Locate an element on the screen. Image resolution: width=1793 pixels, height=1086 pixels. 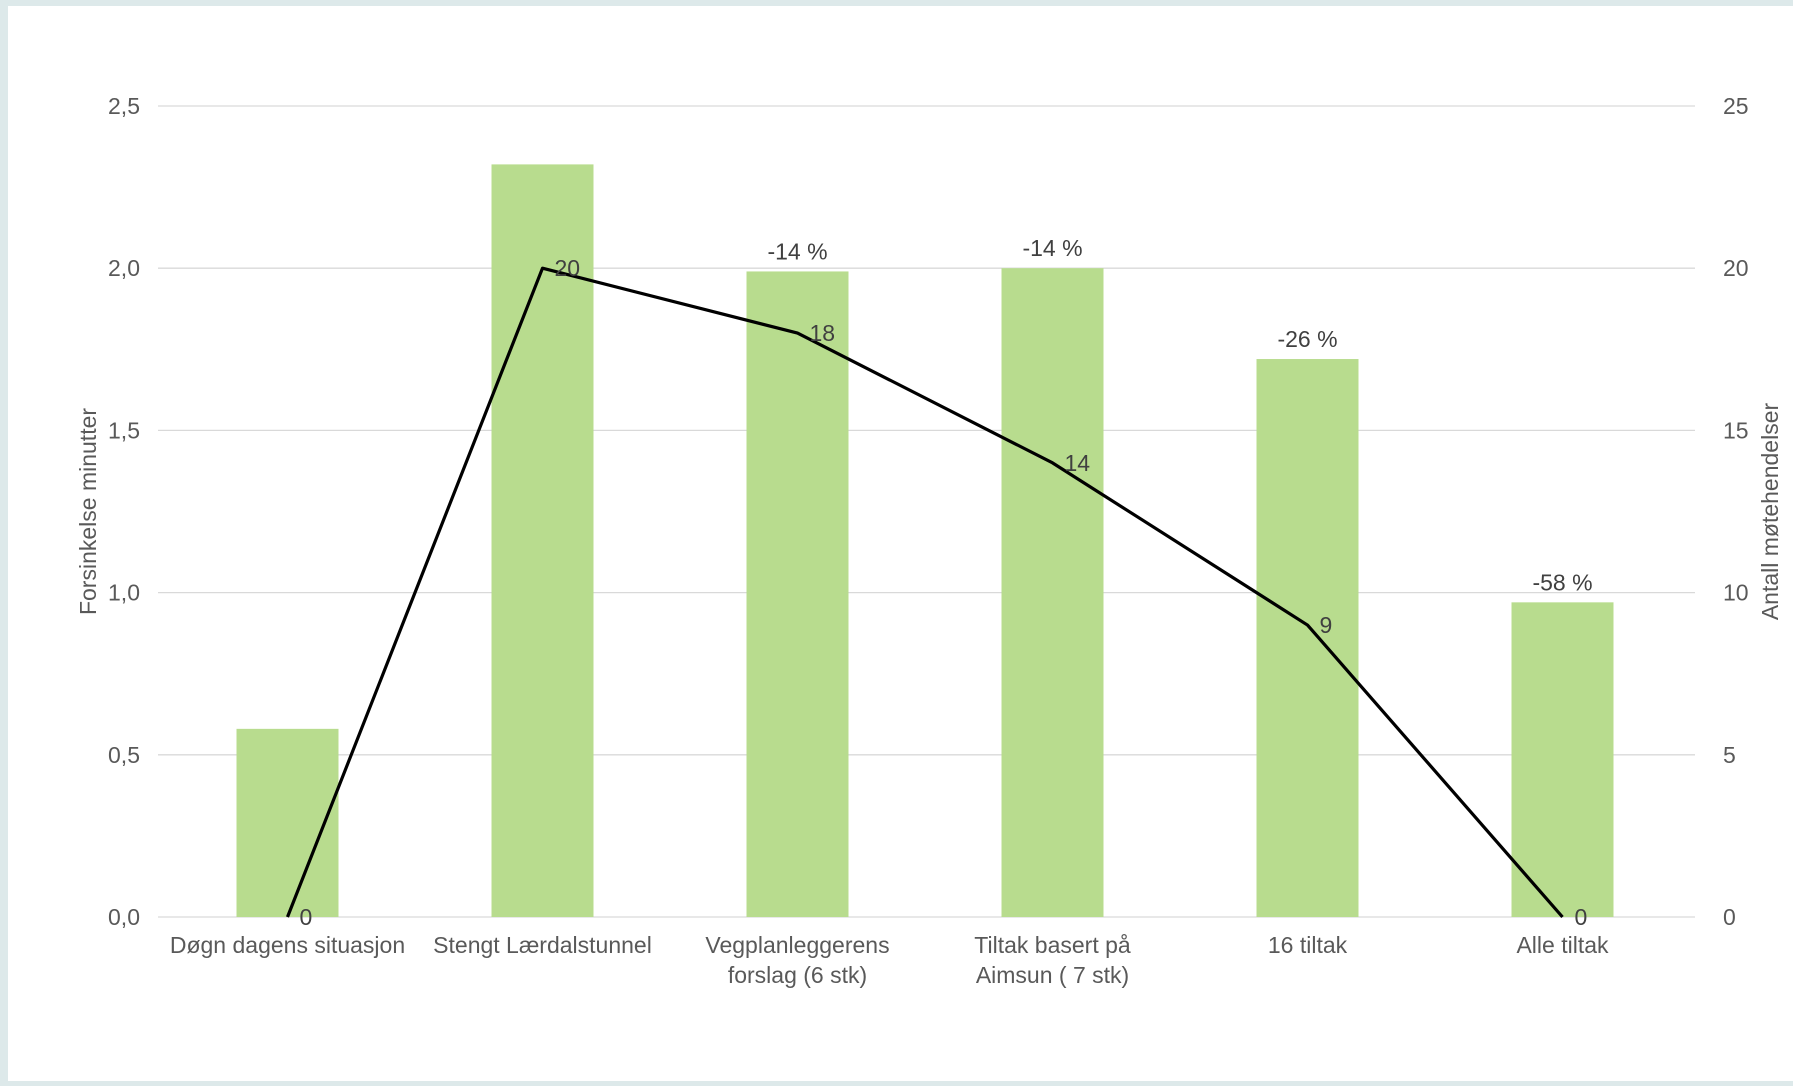
left-tick-label: 1,5 is located at coordinates (124, 430).